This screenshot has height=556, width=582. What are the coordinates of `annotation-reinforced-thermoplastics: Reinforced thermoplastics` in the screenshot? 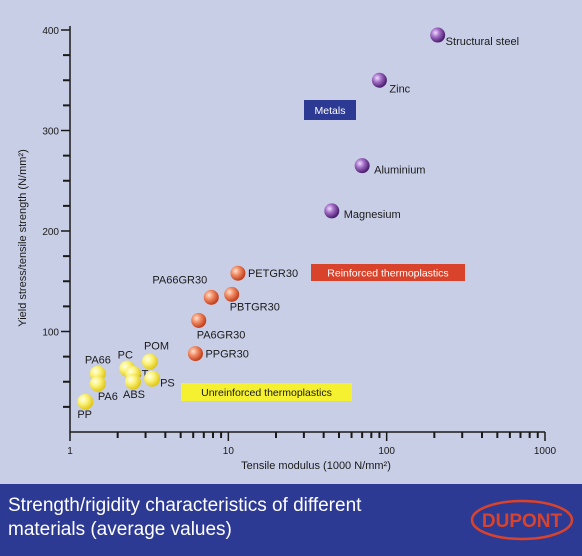 It's located at (388, 272).